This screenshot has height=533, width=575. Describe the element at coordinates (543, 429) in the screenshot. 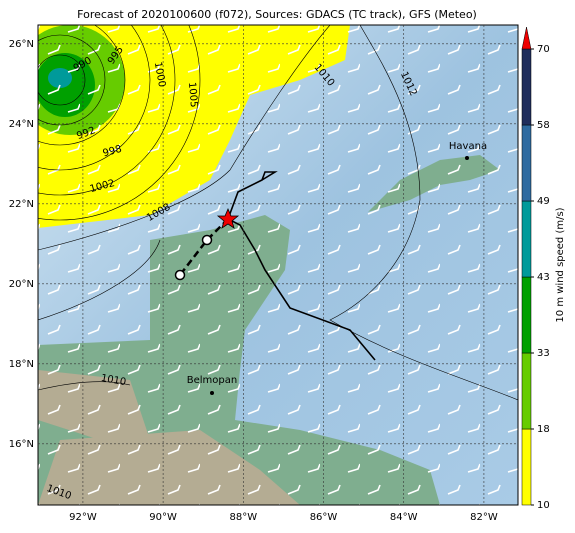

I see `colorbar-label: 18` at that location.